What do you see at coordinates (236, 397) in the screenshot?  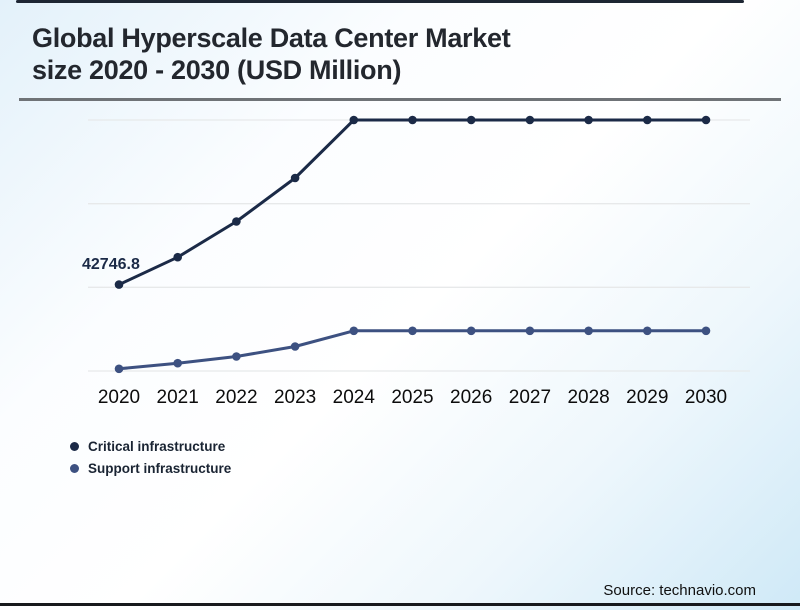 I see `x-axis-label: 2022` at bounding box center [236, 397].